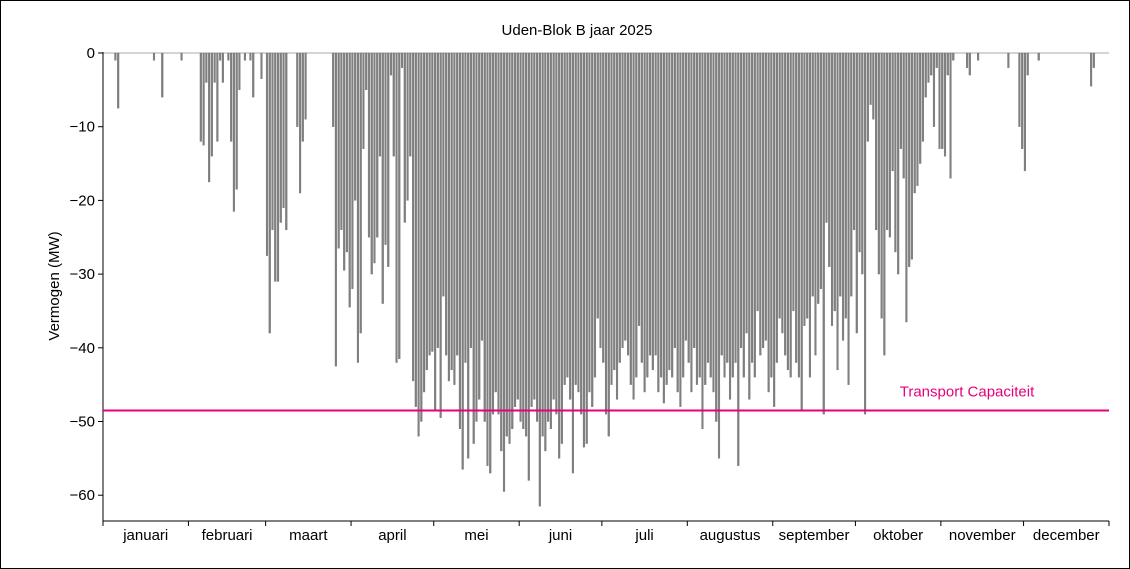 This screenshot has width=1130, height=569. What do you see at coordinates (82, 127) in the screenshot?
I see `y-tick-label: −10` at bounding box center [82, 127].